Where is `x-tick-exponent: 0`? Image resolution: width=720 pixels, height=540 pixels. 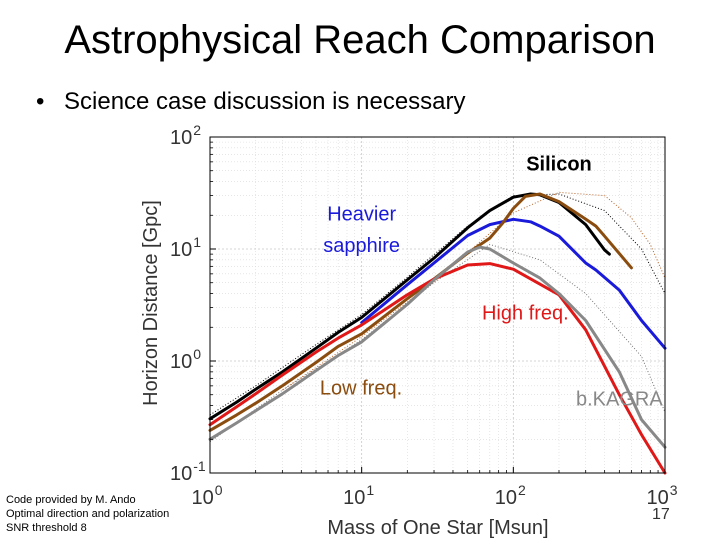
x-tick-exponent: 0 is located at coordinates (219, 490).